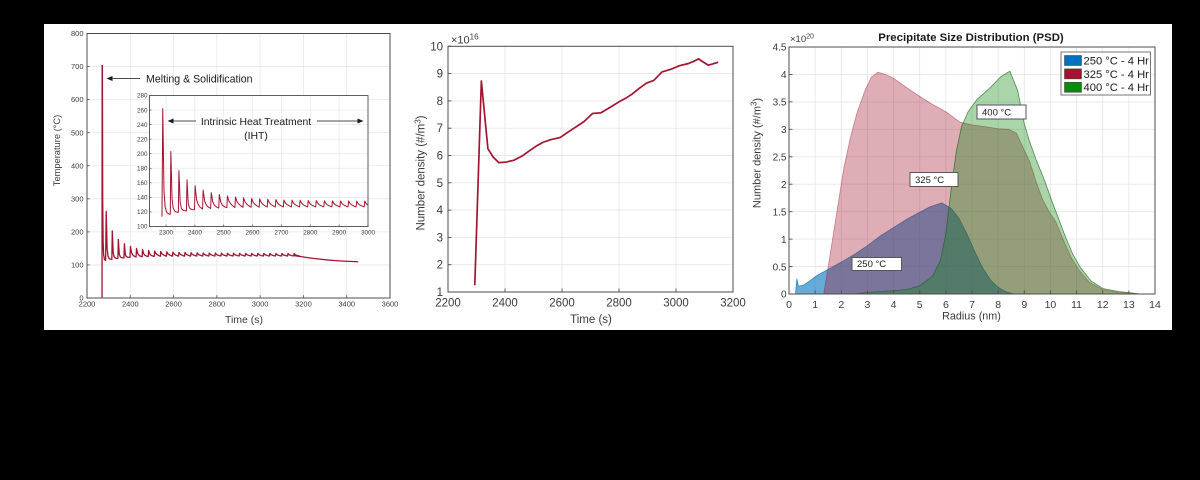 The height and width of the screenshot is (480, 1200). Describe the element at coordinates (77, 132) in the screenshot. I see `svg-text: 500` at that location.